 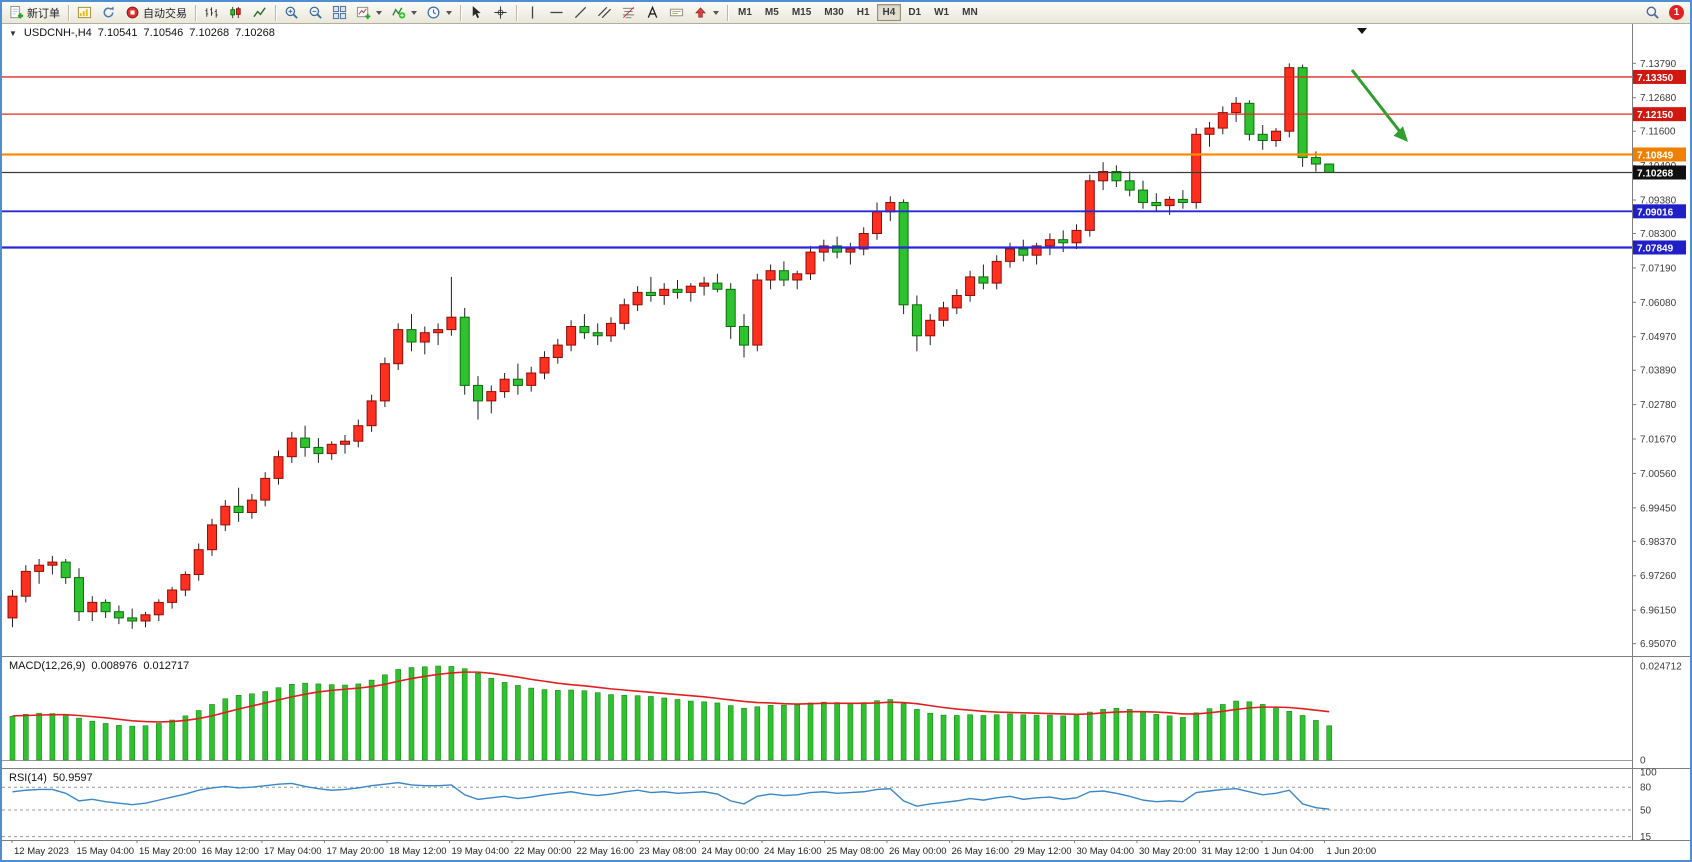 I want to click on svg-text: 7.12680, so click(x=1658, y=98).